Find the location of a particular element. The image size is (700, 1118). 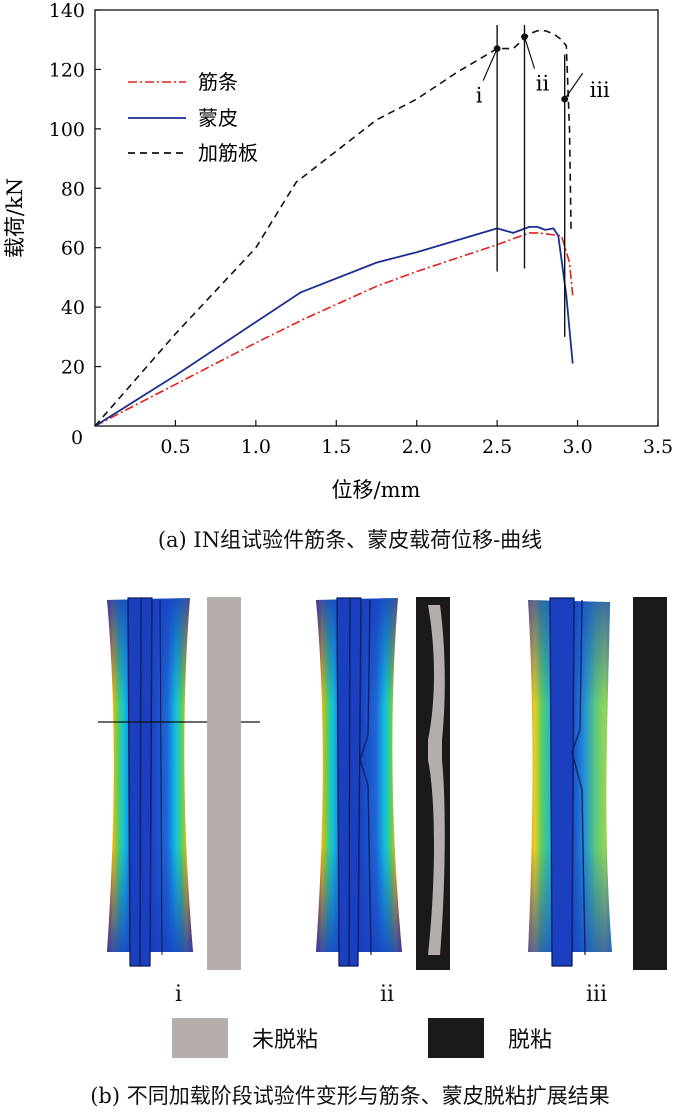

x-tick-label: 3.0 is located at coordinates (577, 447).